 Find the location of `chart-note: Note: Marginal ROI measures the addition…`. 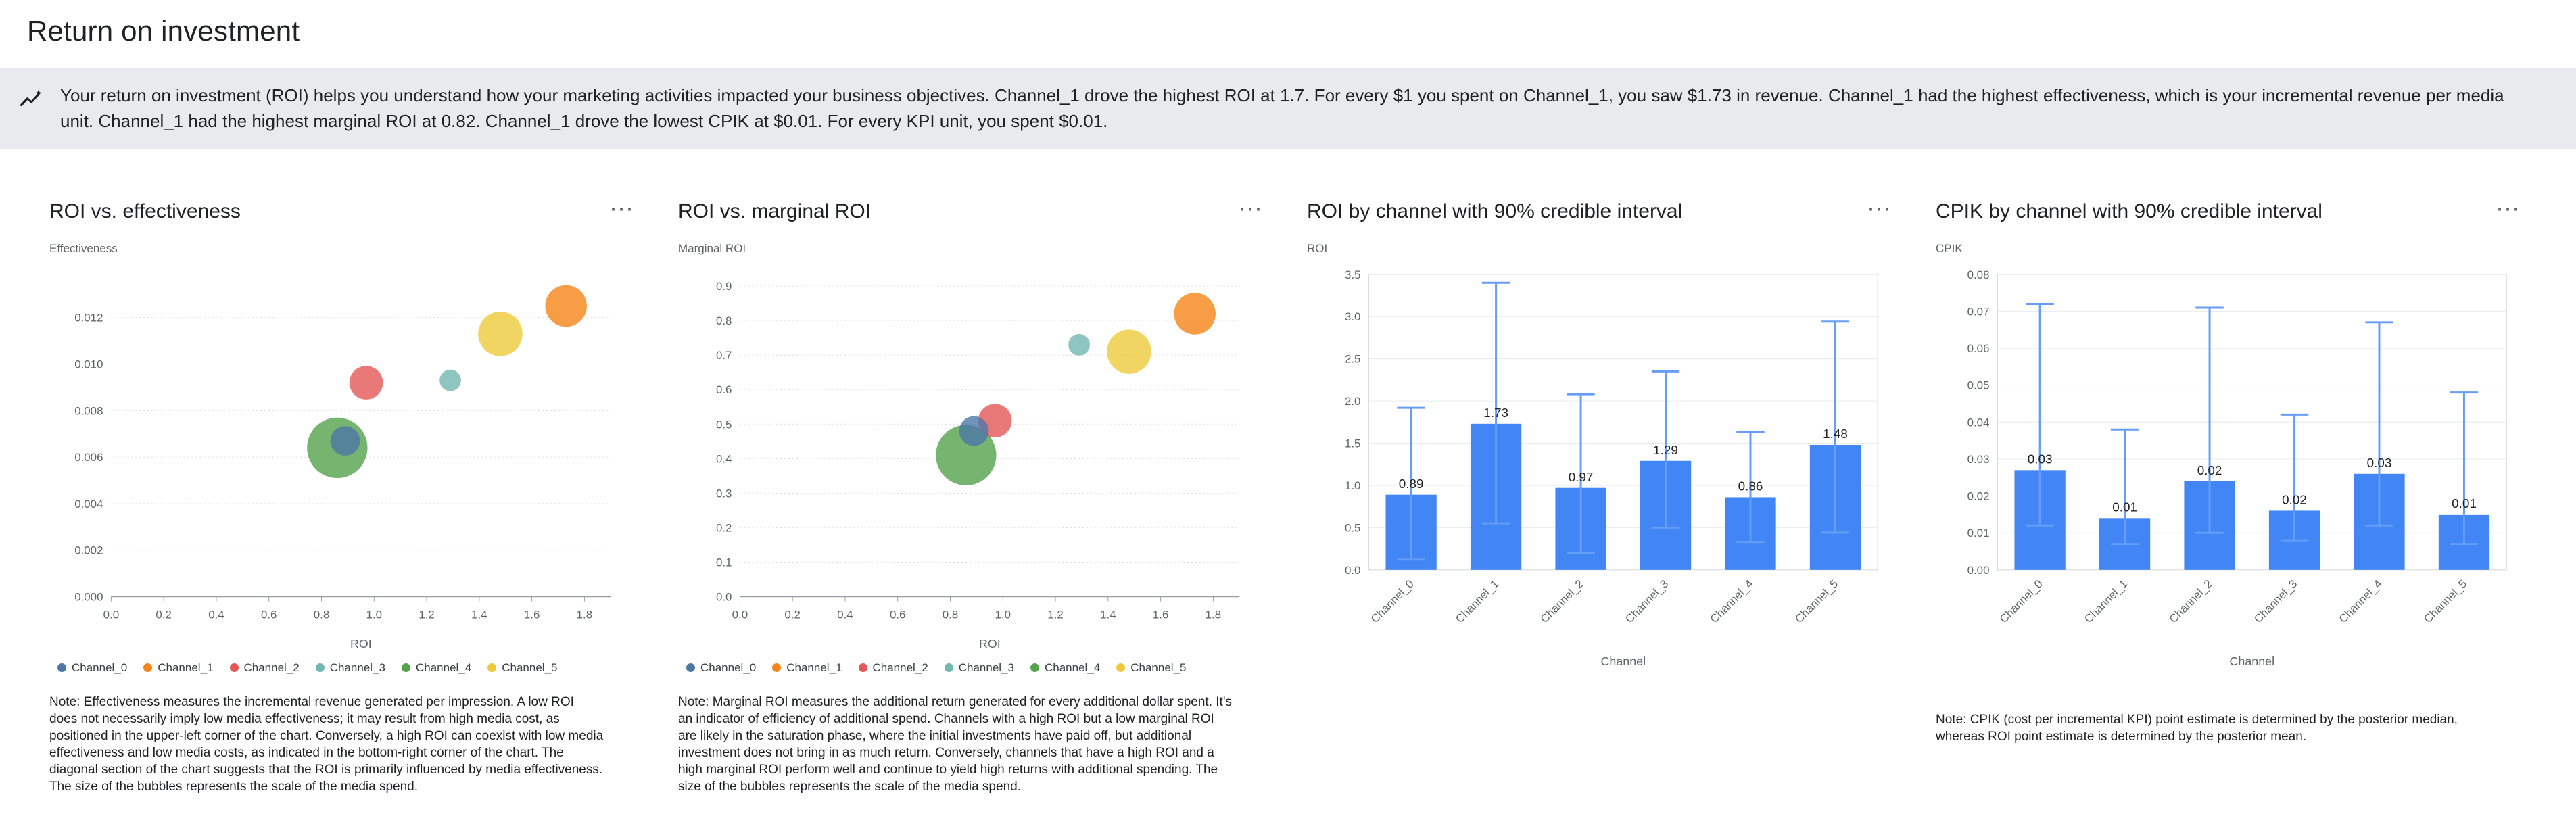

chart-note: Note: Marginal ROI measures the addition… is located at coordinates (955, 744).